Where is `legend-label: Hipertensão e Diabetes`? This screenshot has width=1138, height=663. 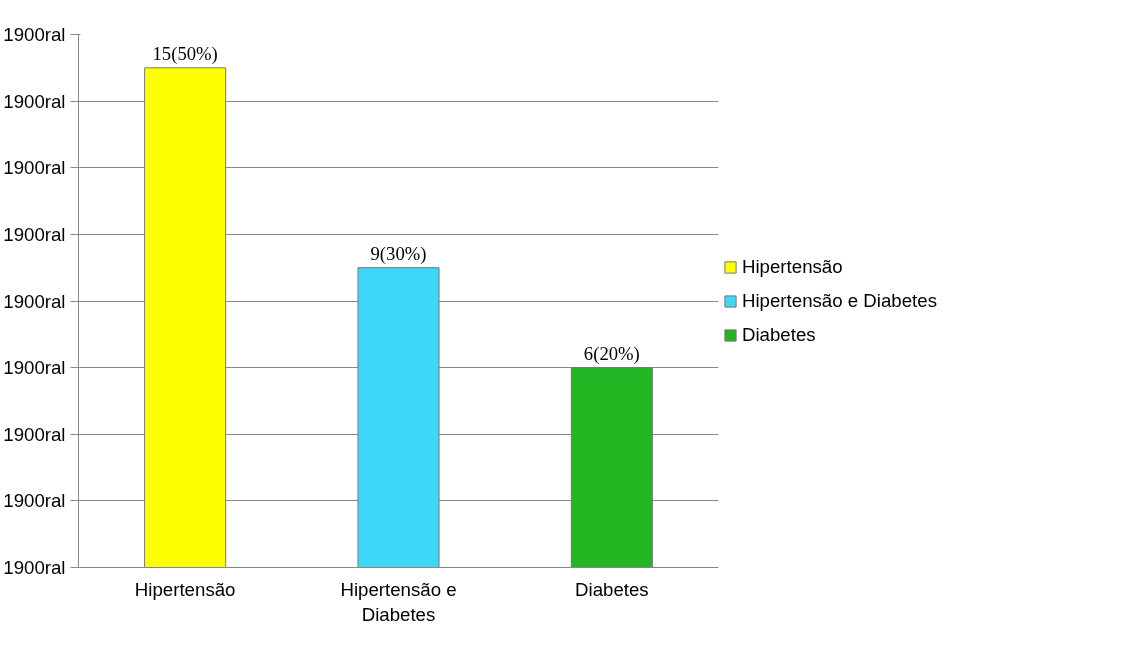 legend-label: Hipertensão e Diabetes is located at coordinates (839, 300).